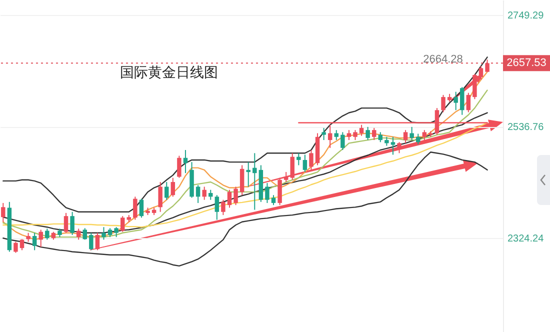 The image size is (550, 332). What do you see at coordinates (443, 60) in the screenshot?
I see `annotation: 2664.28` at bounding box center [443, 60].